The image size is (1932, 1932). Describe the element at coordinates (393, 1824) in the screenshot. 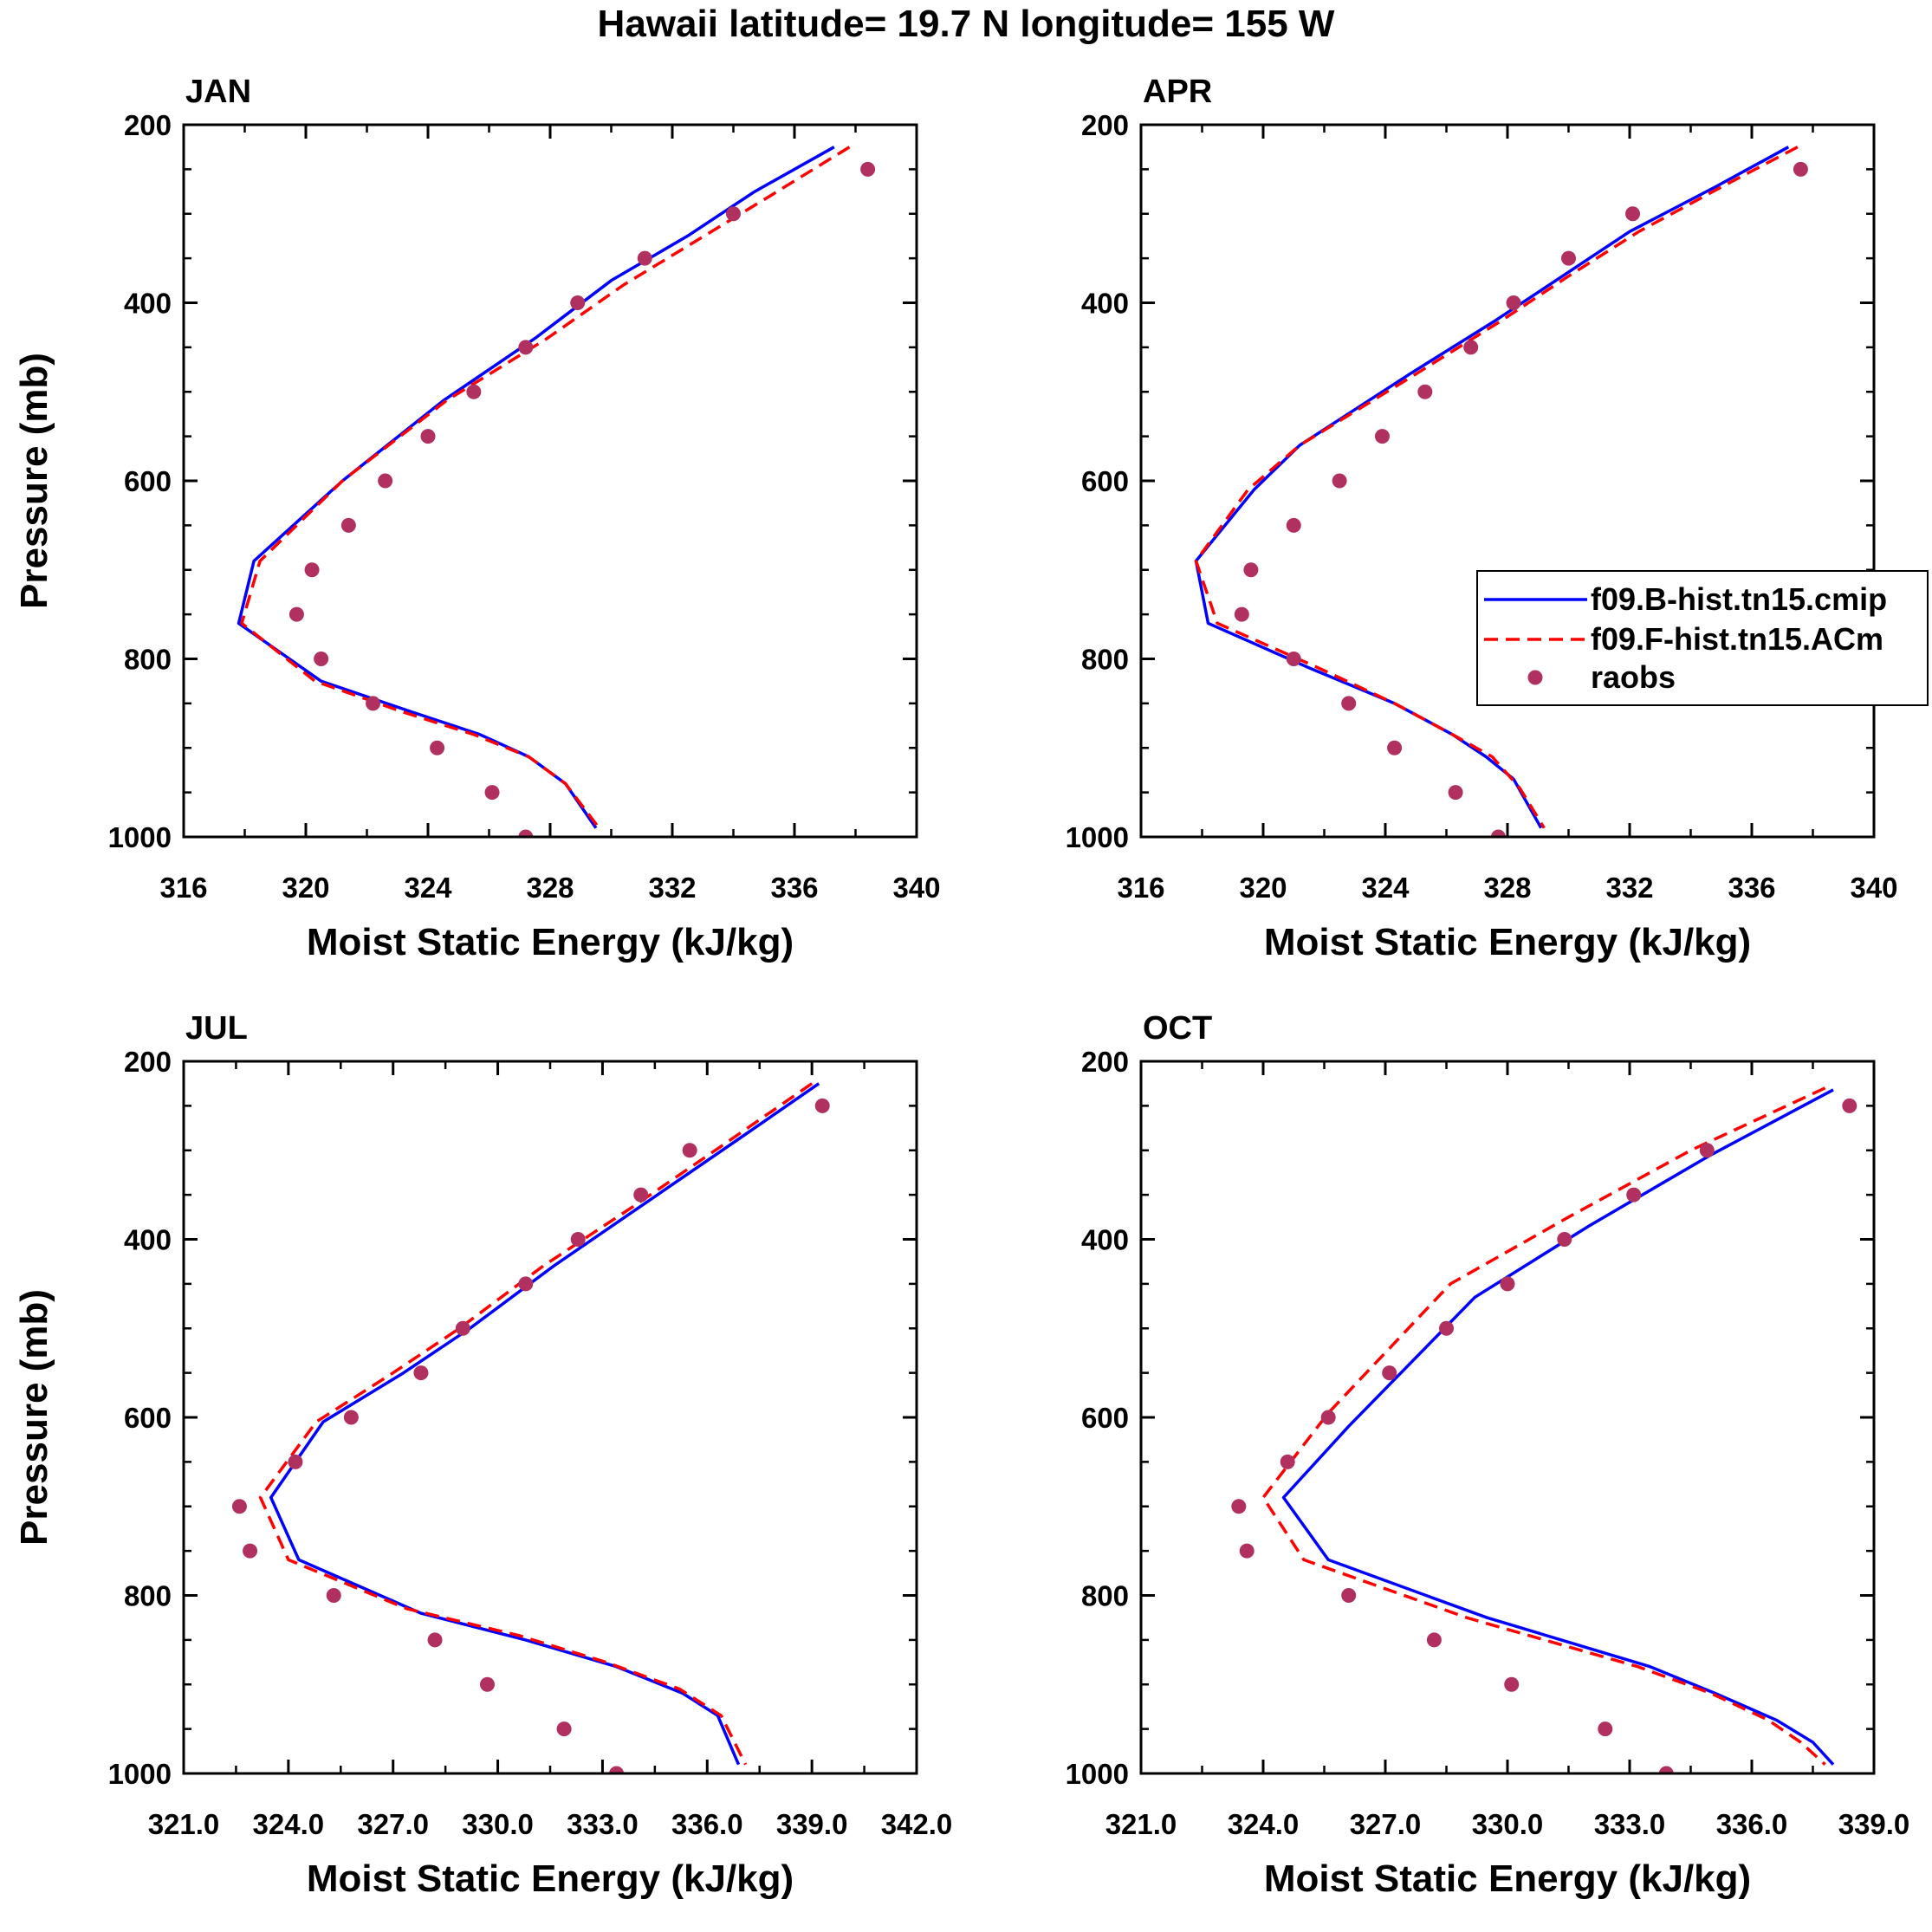

I see `x-tick-label: 327.0` at that location.